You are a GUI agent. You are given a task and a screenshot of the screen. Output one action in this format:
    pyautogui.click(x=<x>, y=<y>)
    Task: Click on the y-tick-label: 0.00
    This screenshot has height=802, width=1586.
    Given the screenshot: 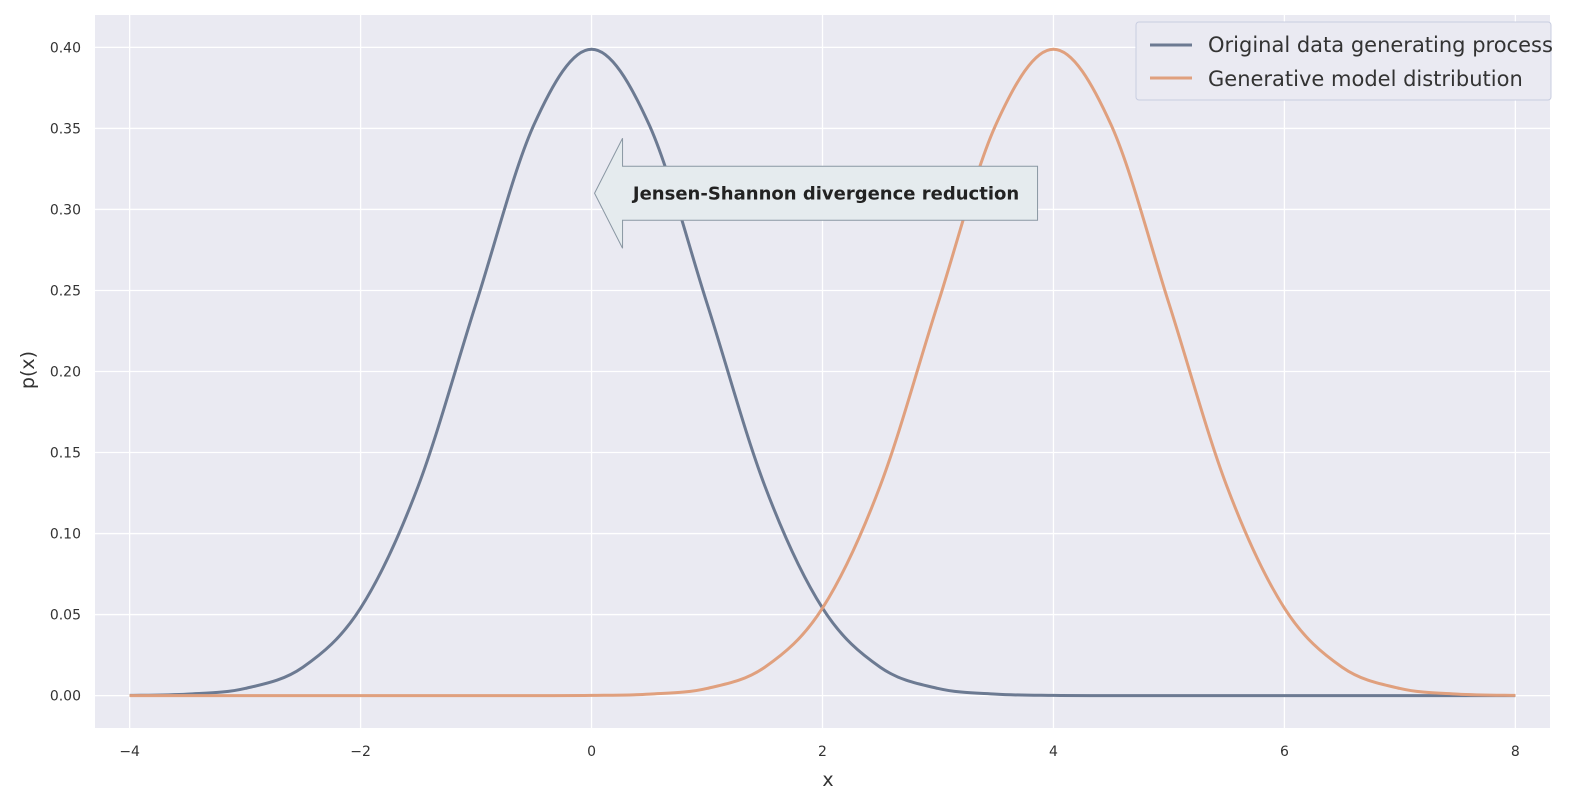 What is the action you would take?
    pyautogui.click(x=65, y=697)
    